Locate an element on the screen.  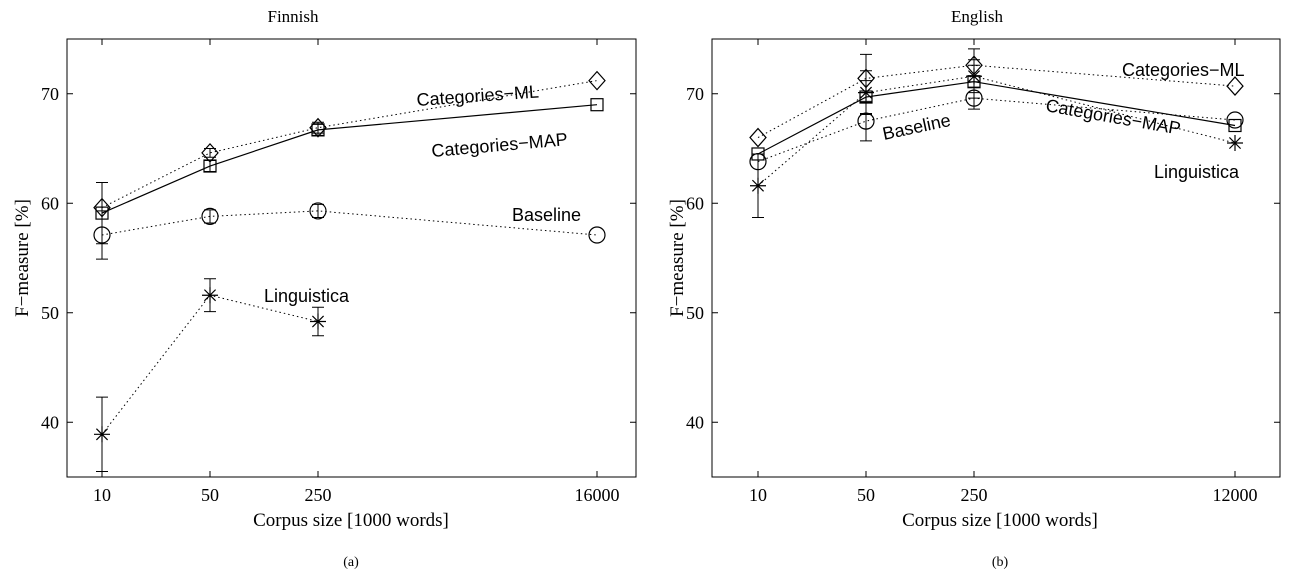
panel-label: (b) is located at coordinates (1000, 562).